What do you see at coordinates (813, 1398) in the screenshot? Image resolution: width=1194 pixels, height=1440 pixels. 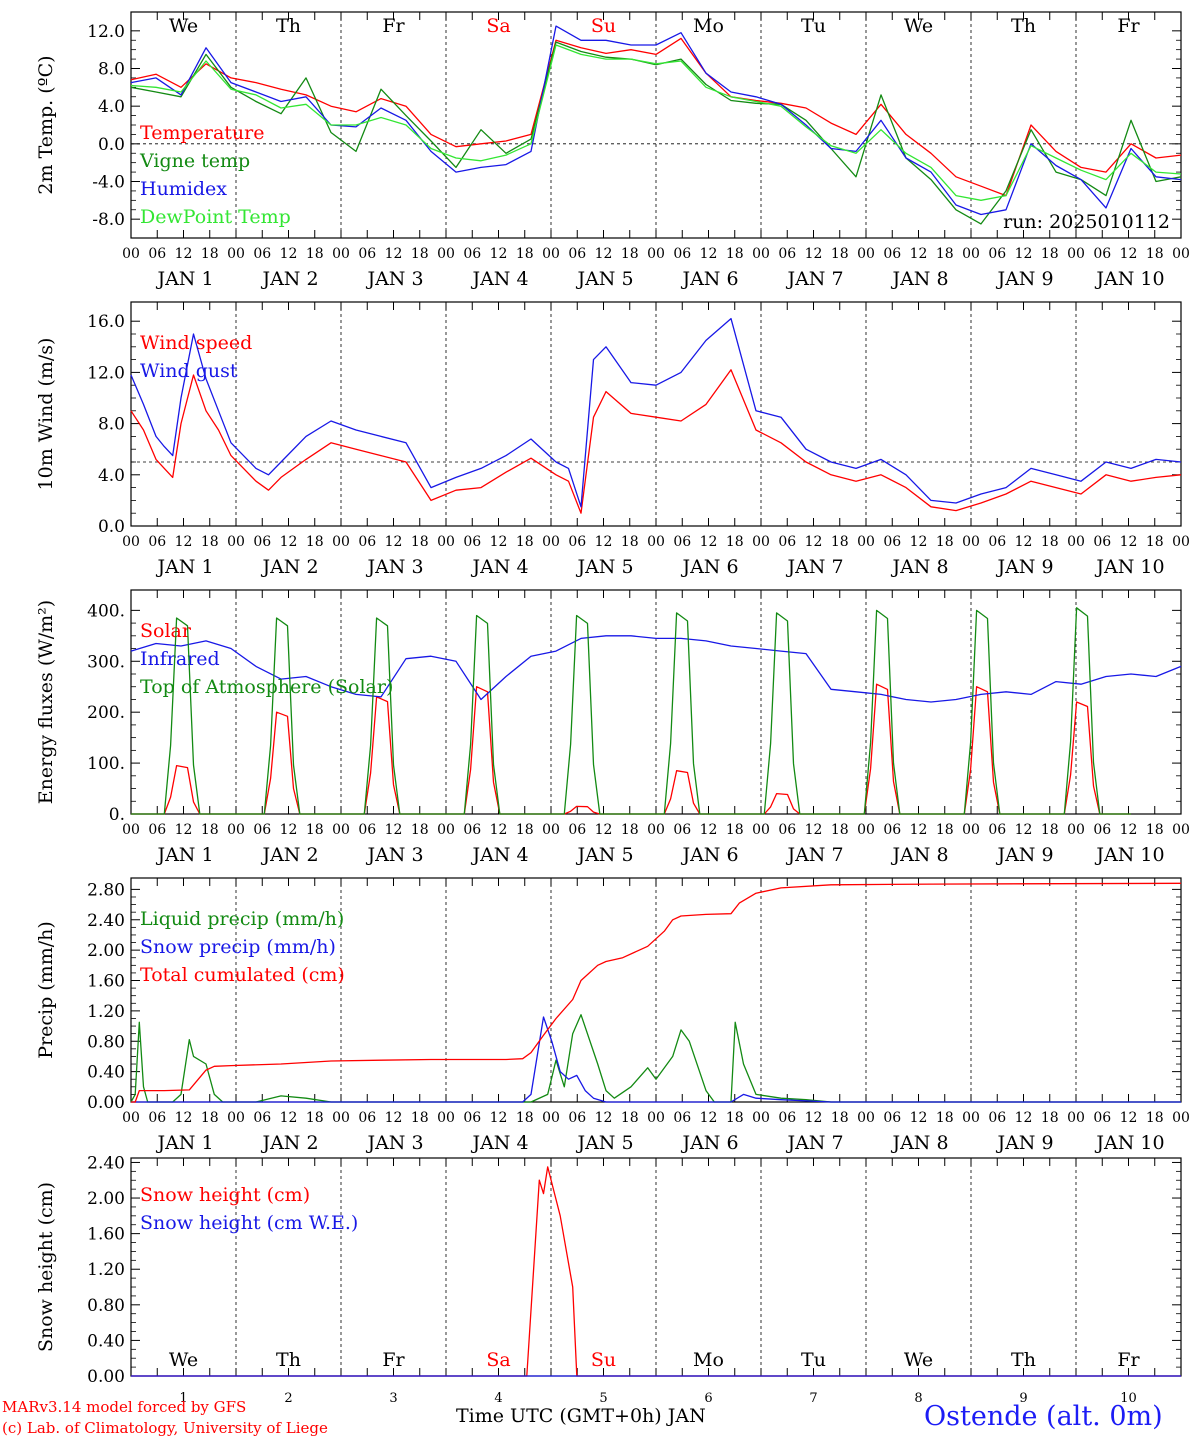 I see `day-number-label: 7` at bounding box center [813, 1398].